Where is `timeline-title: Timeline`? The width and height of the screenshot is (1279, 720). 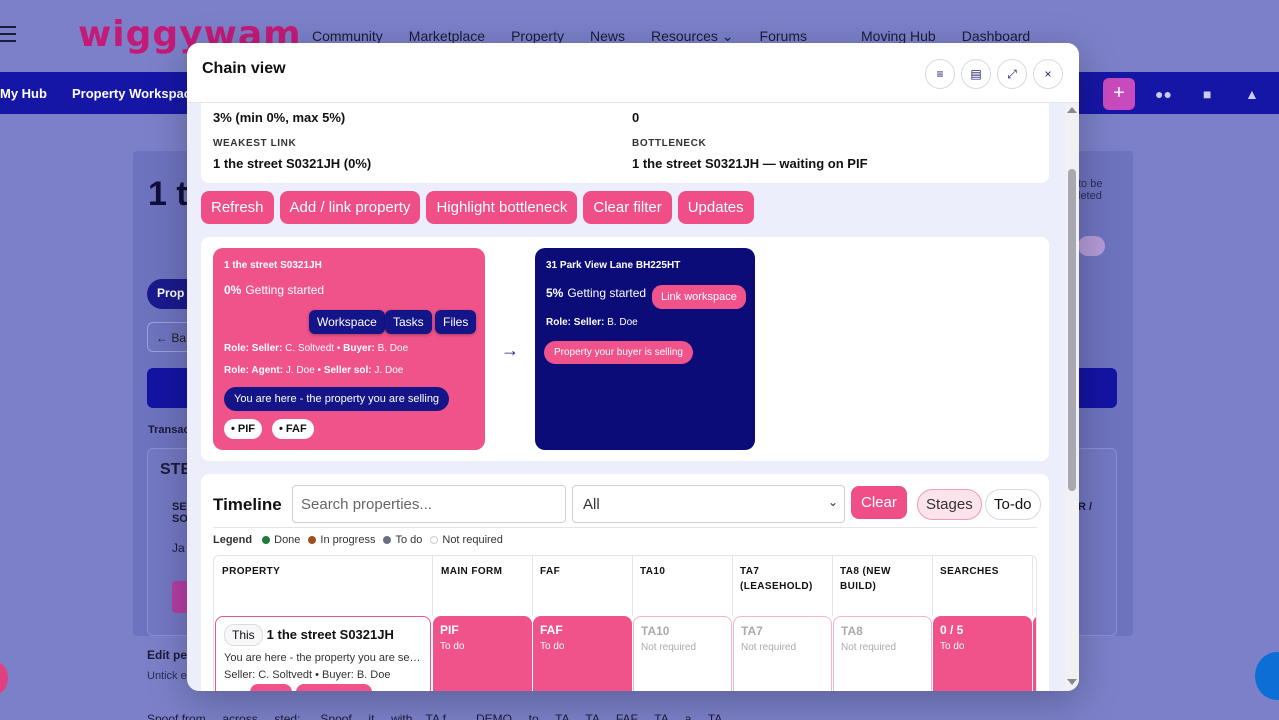
timeline-title: Timeline is located at coordinates (247, 504).